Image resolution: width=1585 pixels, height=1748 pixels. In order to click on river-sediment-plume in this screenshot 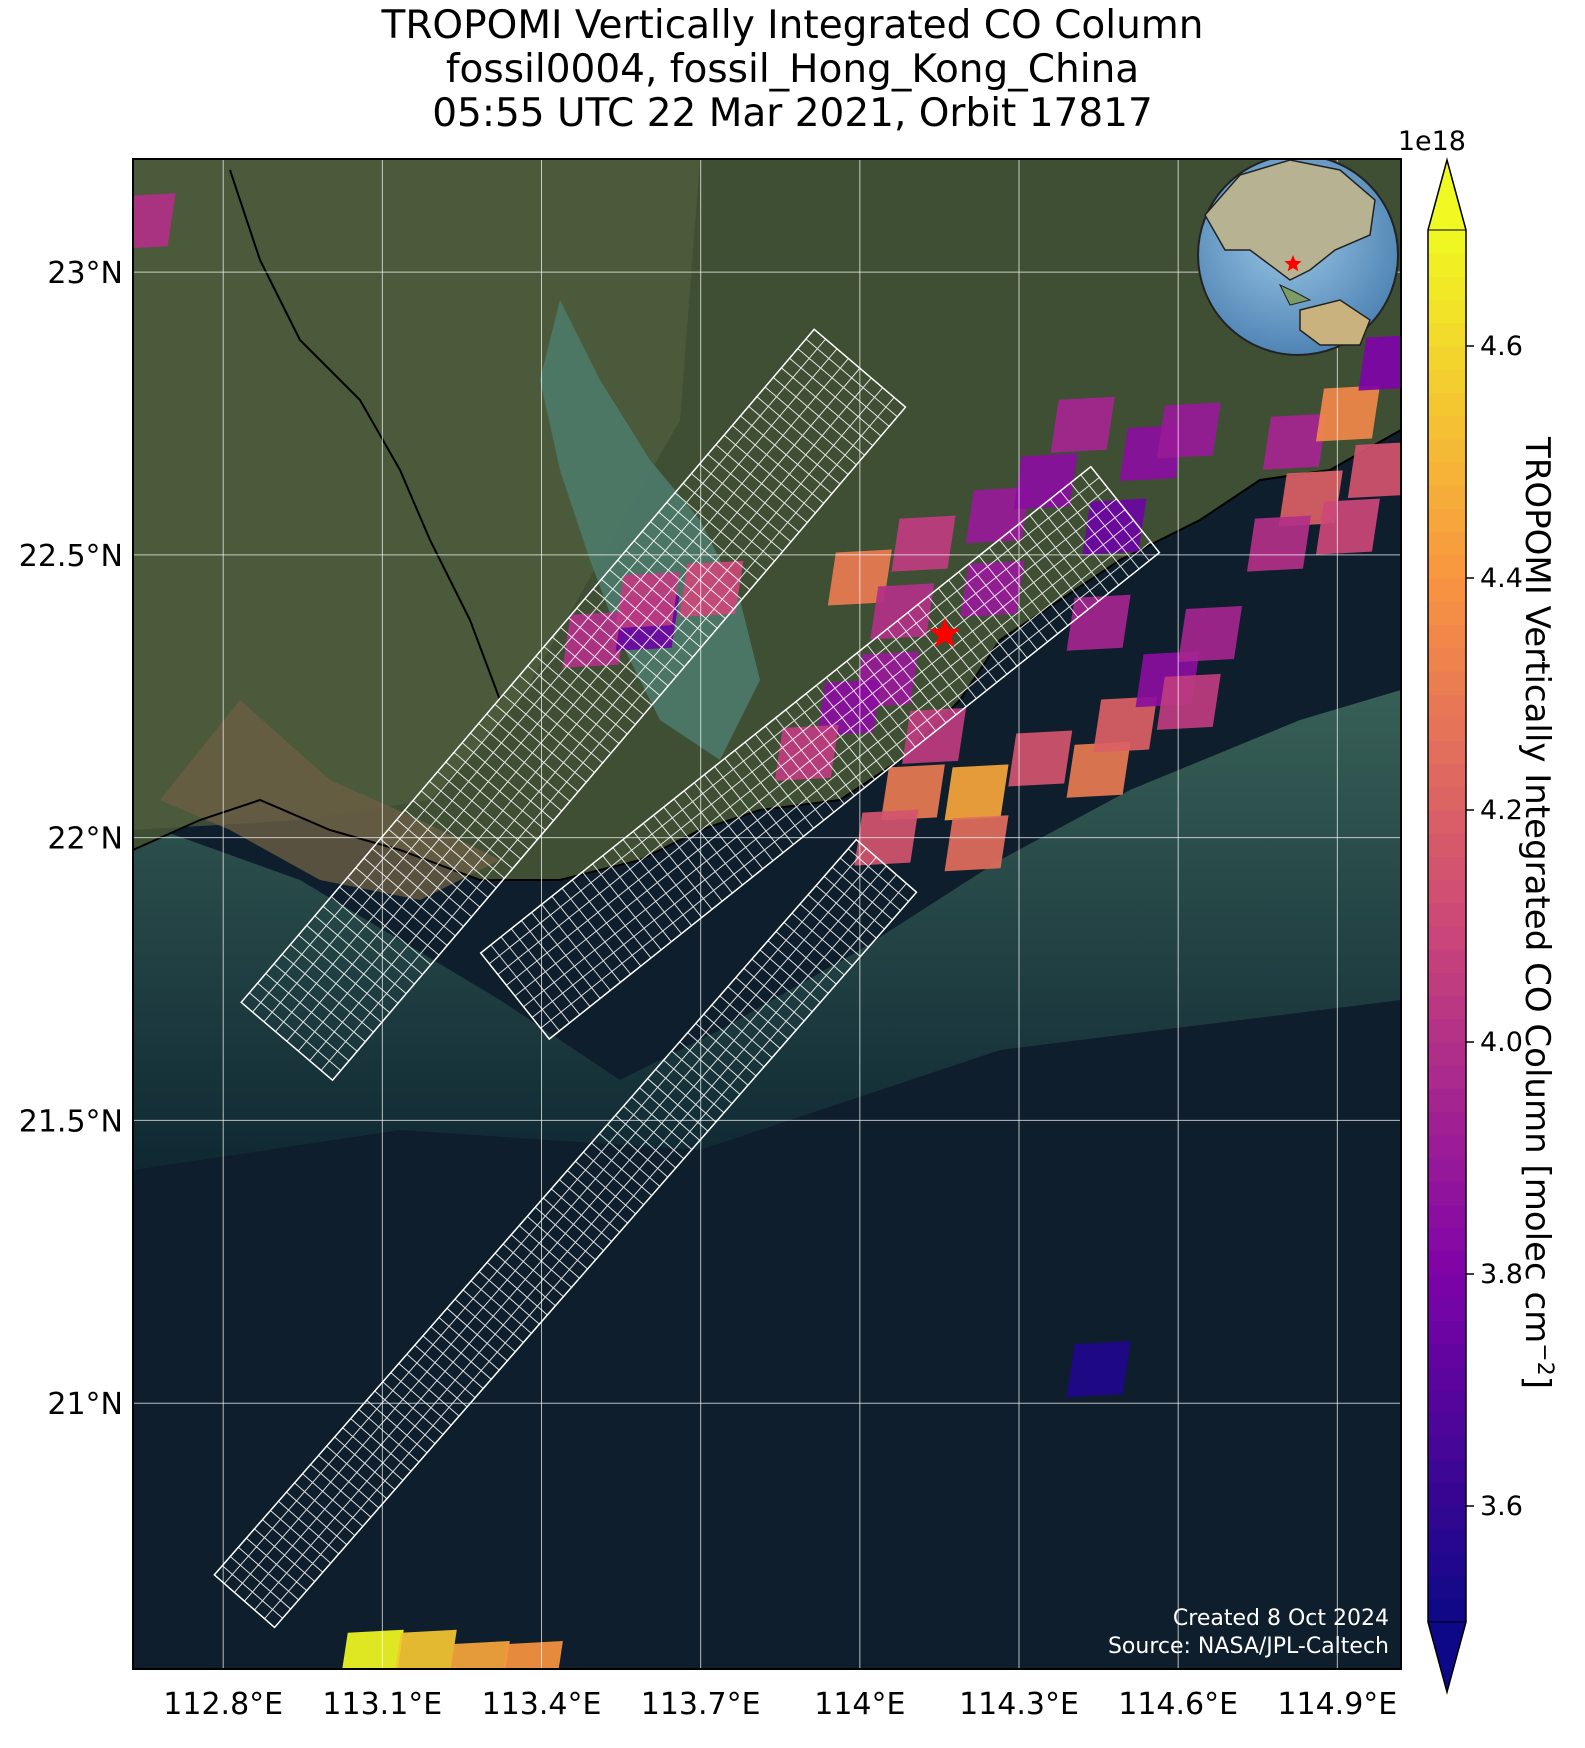, I will do `click(330, 800)`.